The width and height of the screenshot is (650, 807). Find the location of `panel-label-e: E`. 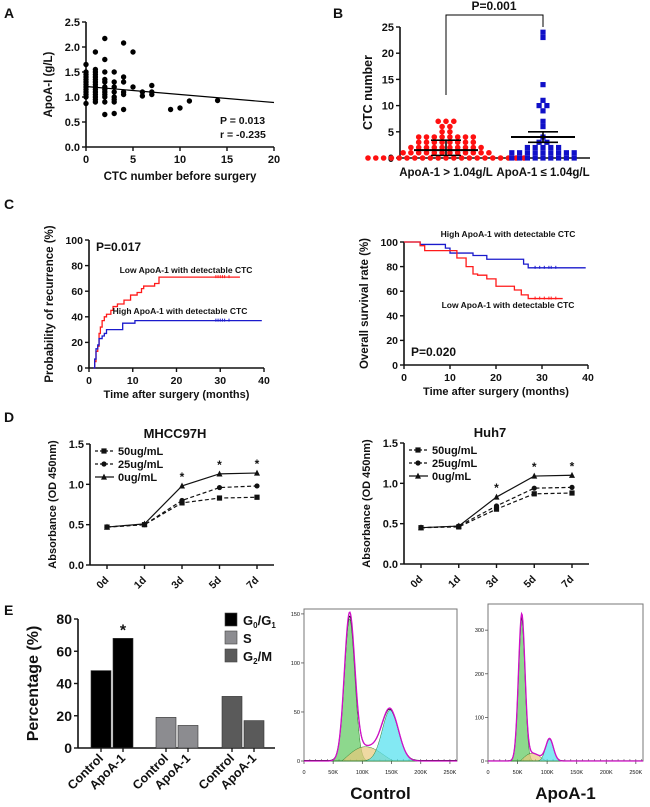

panel-label-e: E is located at coordinates (8, 610).